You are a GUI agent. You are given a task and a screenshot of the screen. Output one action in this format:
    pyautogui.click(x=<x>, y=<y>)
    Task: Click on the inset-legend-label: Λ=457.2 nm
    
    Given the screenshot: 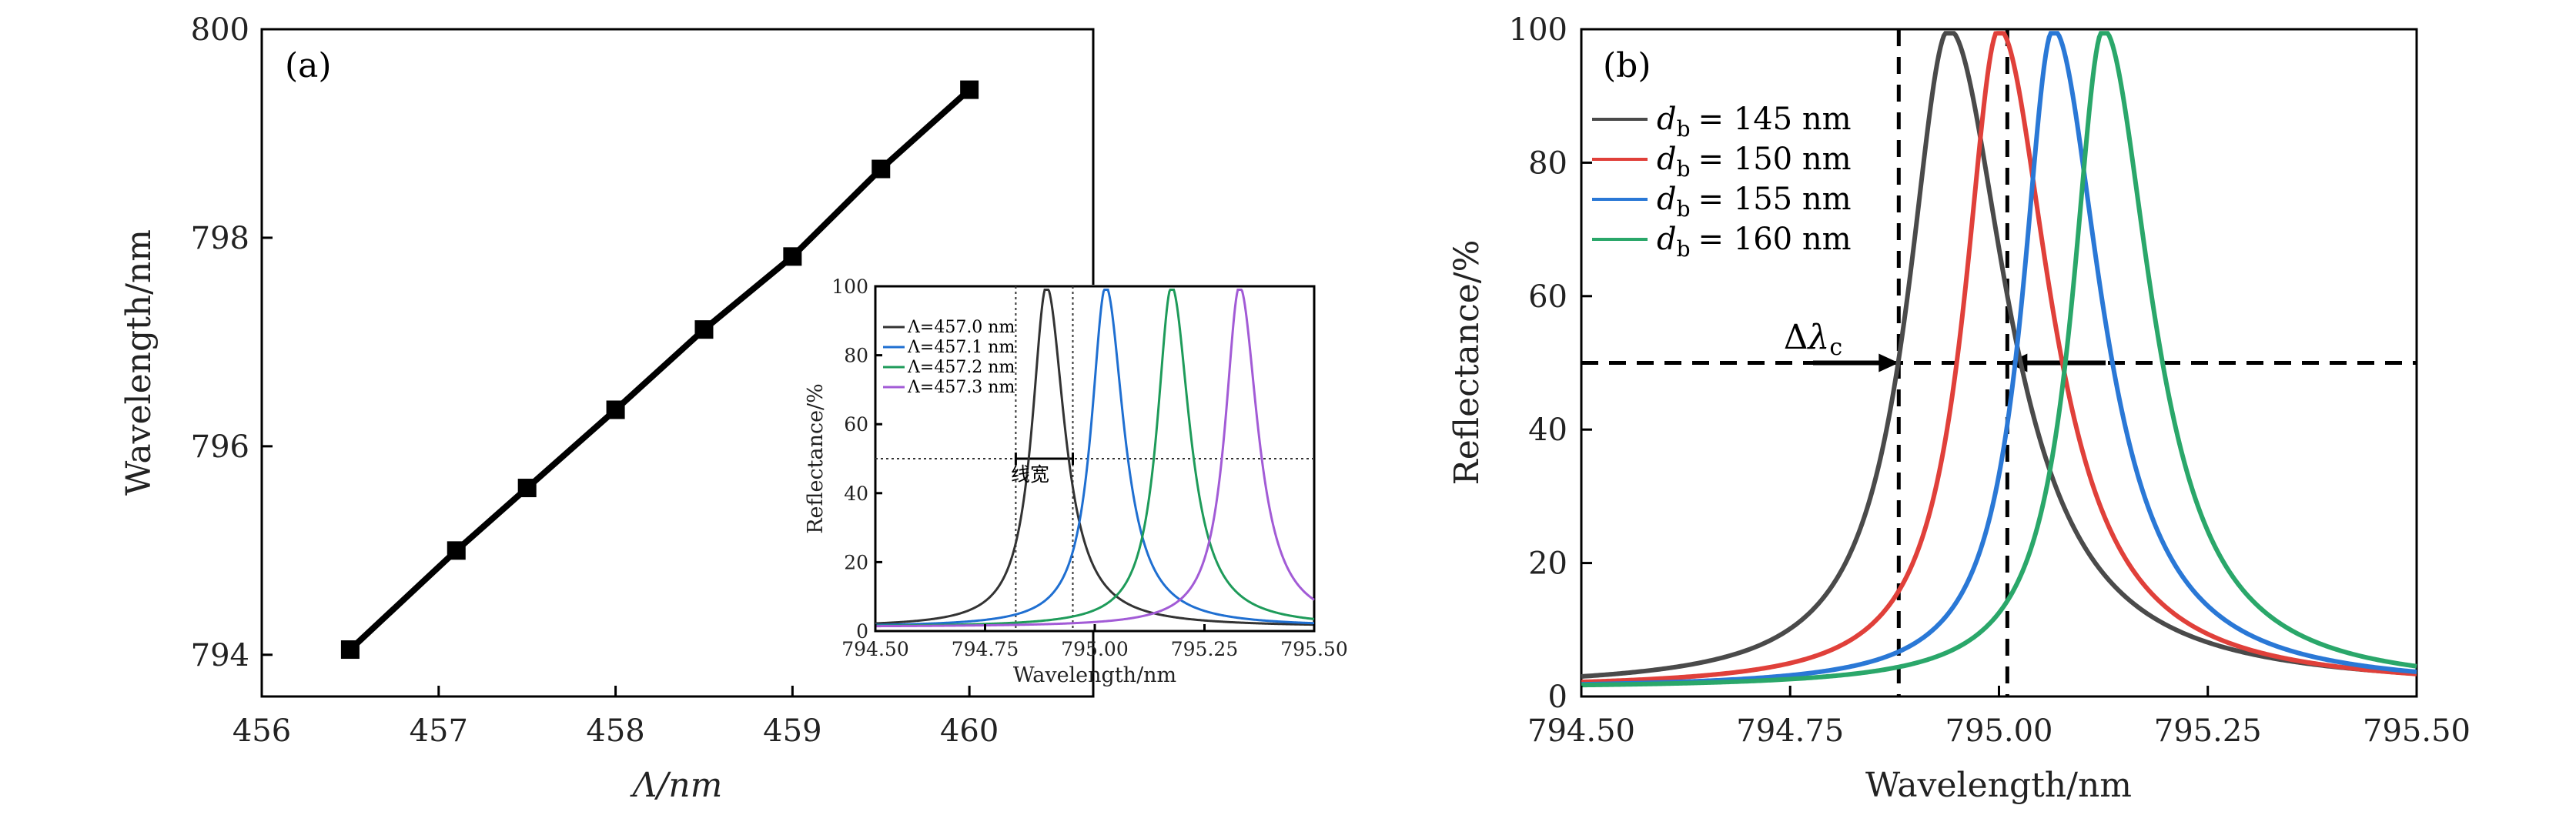 What is the action you would take?
    pyautogui.click(x=961, y=367)
    